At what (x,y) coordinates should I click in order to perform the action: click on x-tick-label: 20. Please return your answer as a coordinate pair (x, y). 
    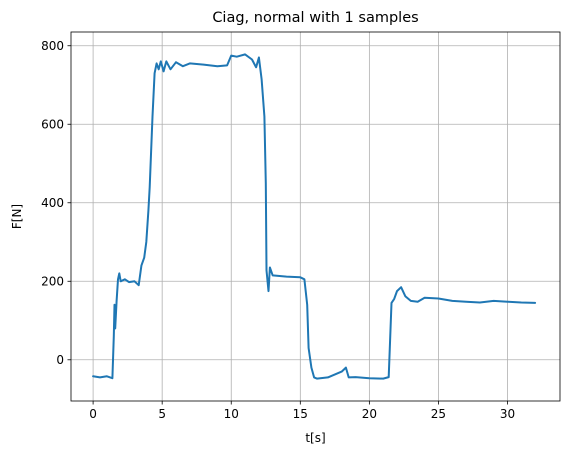
    Looking at the image, I should click on (369, 414).